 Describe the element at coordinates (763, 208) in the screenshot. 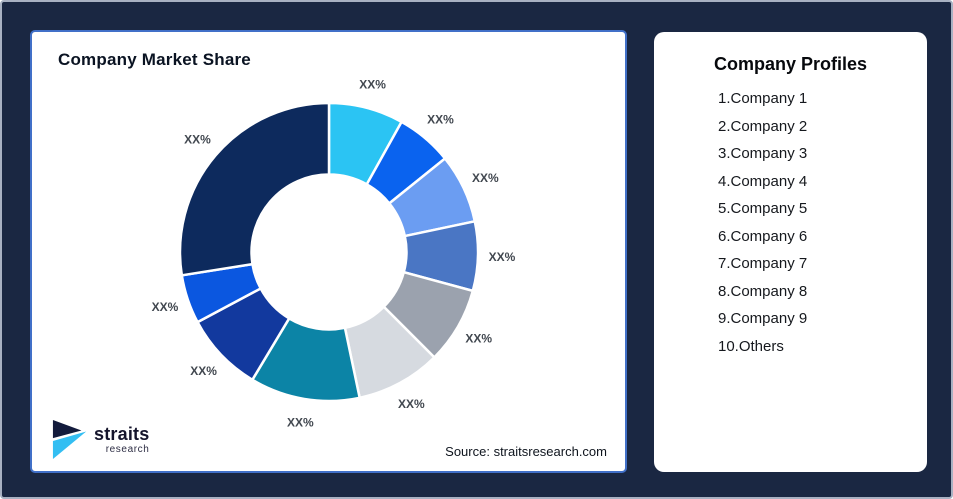

I see `list-item: 5.Company 5` at that location.